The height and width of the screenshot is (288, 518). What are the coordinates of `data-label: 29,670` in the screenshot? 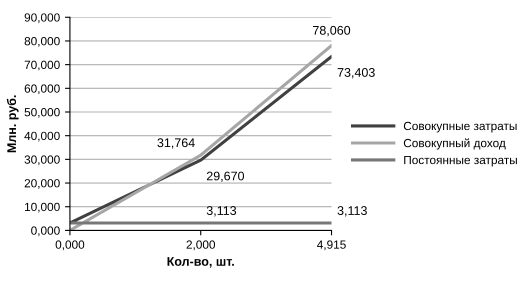 It's located at (225, 177).